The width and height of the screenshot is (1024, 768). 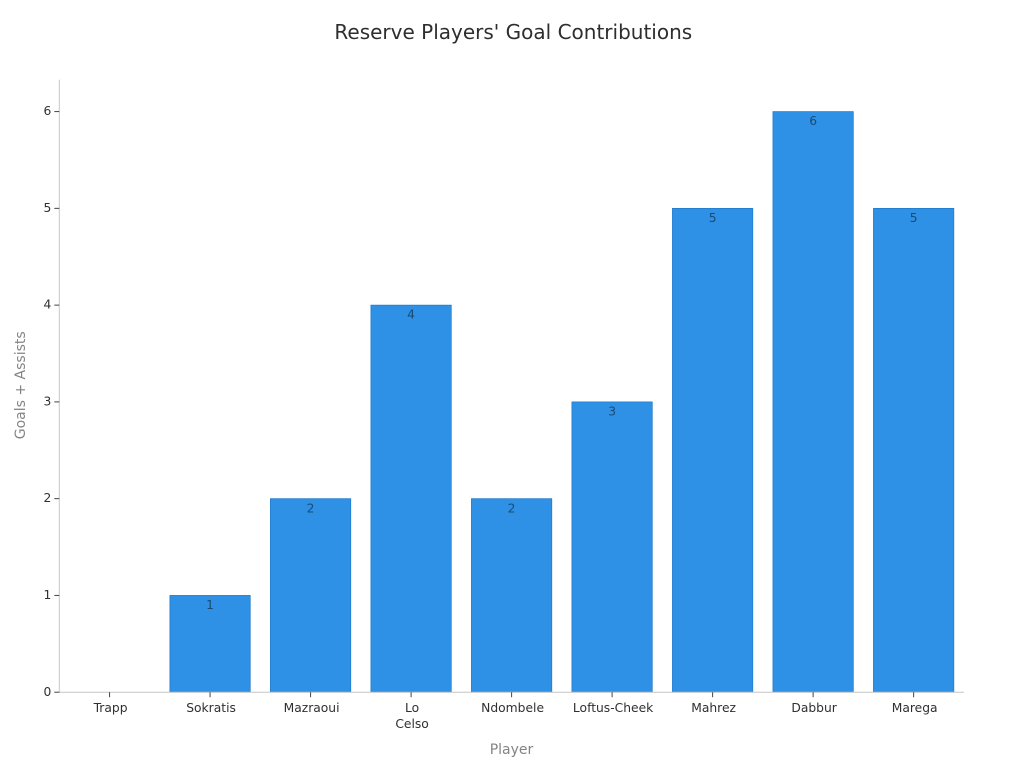 I want to click on svg-text: Trapp, so click(x=110, y=708).